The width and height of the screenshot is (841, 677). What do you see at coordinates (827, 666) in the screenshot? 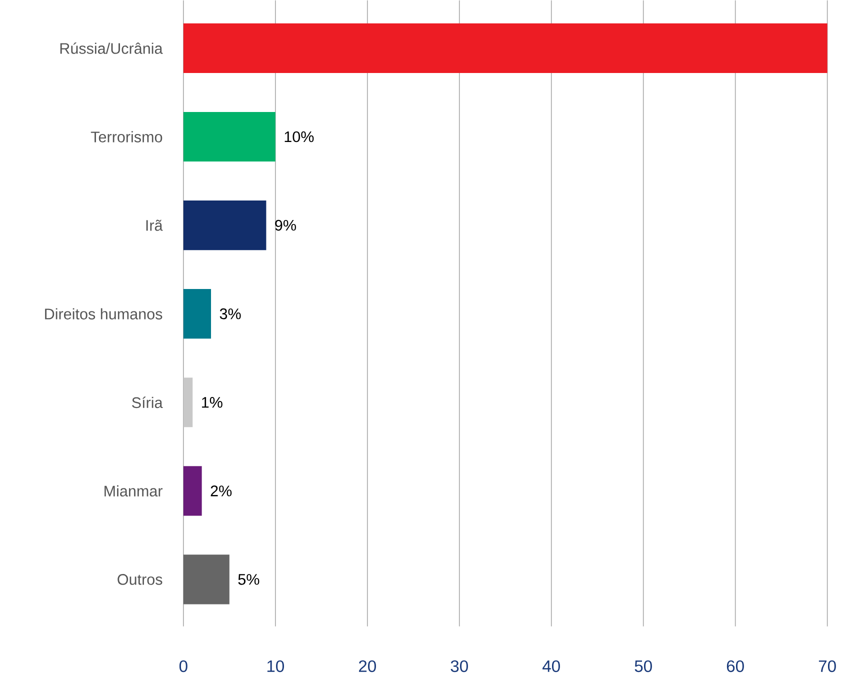
I see `x-tick-label: 70` at bounding box center [827, 666].